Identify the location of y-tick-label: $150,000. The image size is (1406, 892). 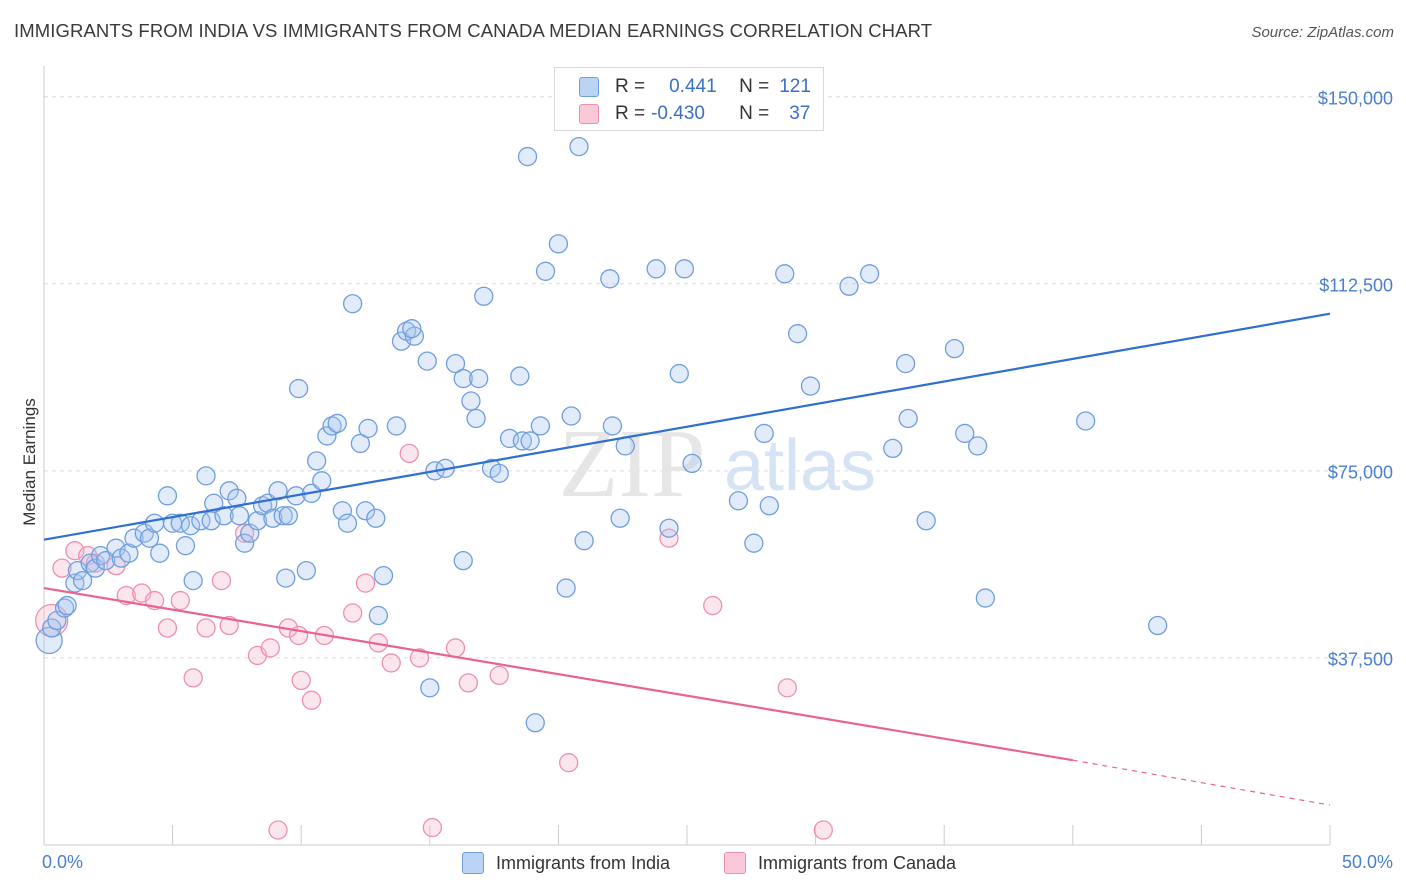
(1355, 98).